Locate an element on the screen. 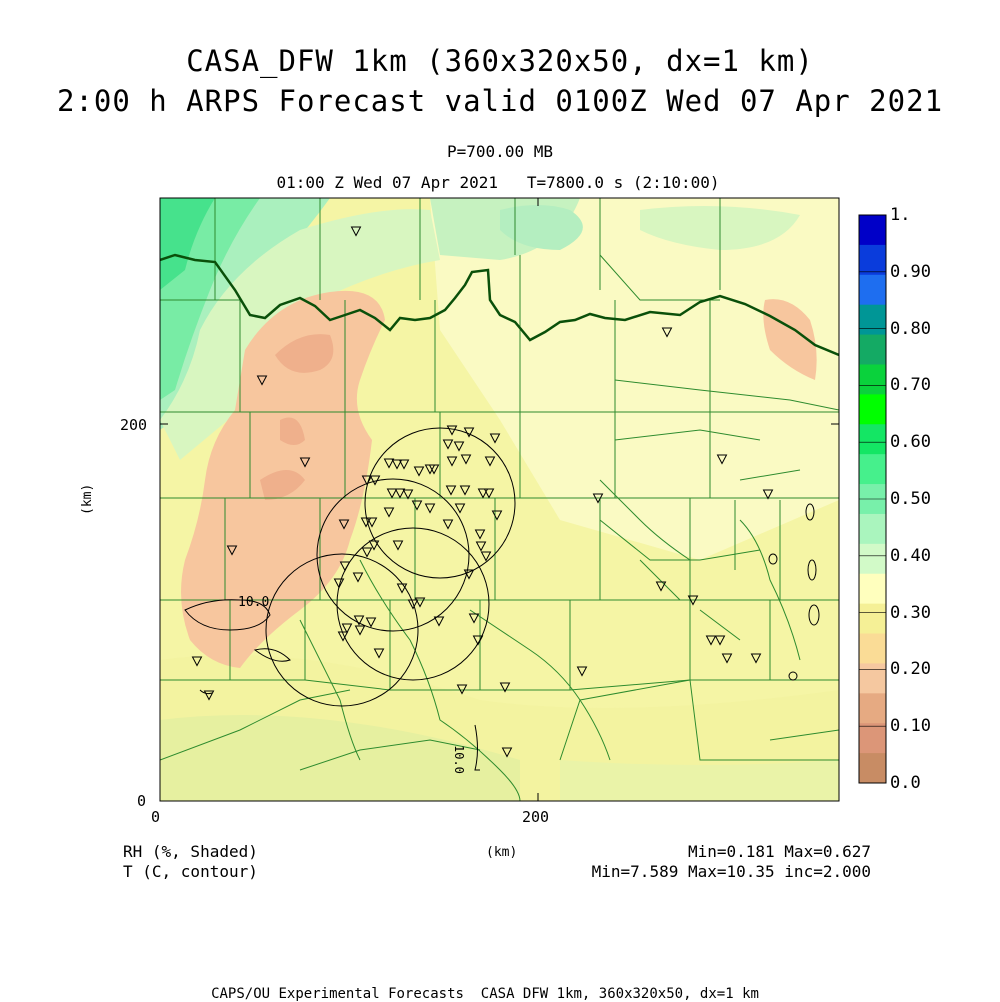  colorbar-label: 0.20 is located at coordinates (910, 669).